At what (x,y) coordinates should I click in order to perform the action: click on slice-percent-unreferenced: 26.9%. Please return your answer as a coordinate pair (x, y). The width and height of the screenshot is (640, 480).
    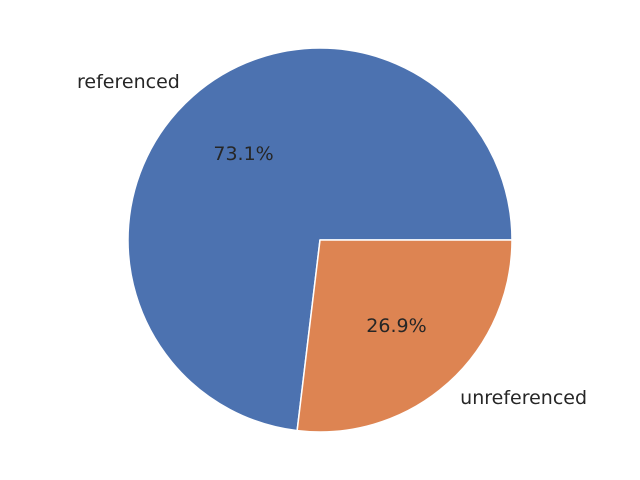
    Looking at the image, I should click on (396, 326).